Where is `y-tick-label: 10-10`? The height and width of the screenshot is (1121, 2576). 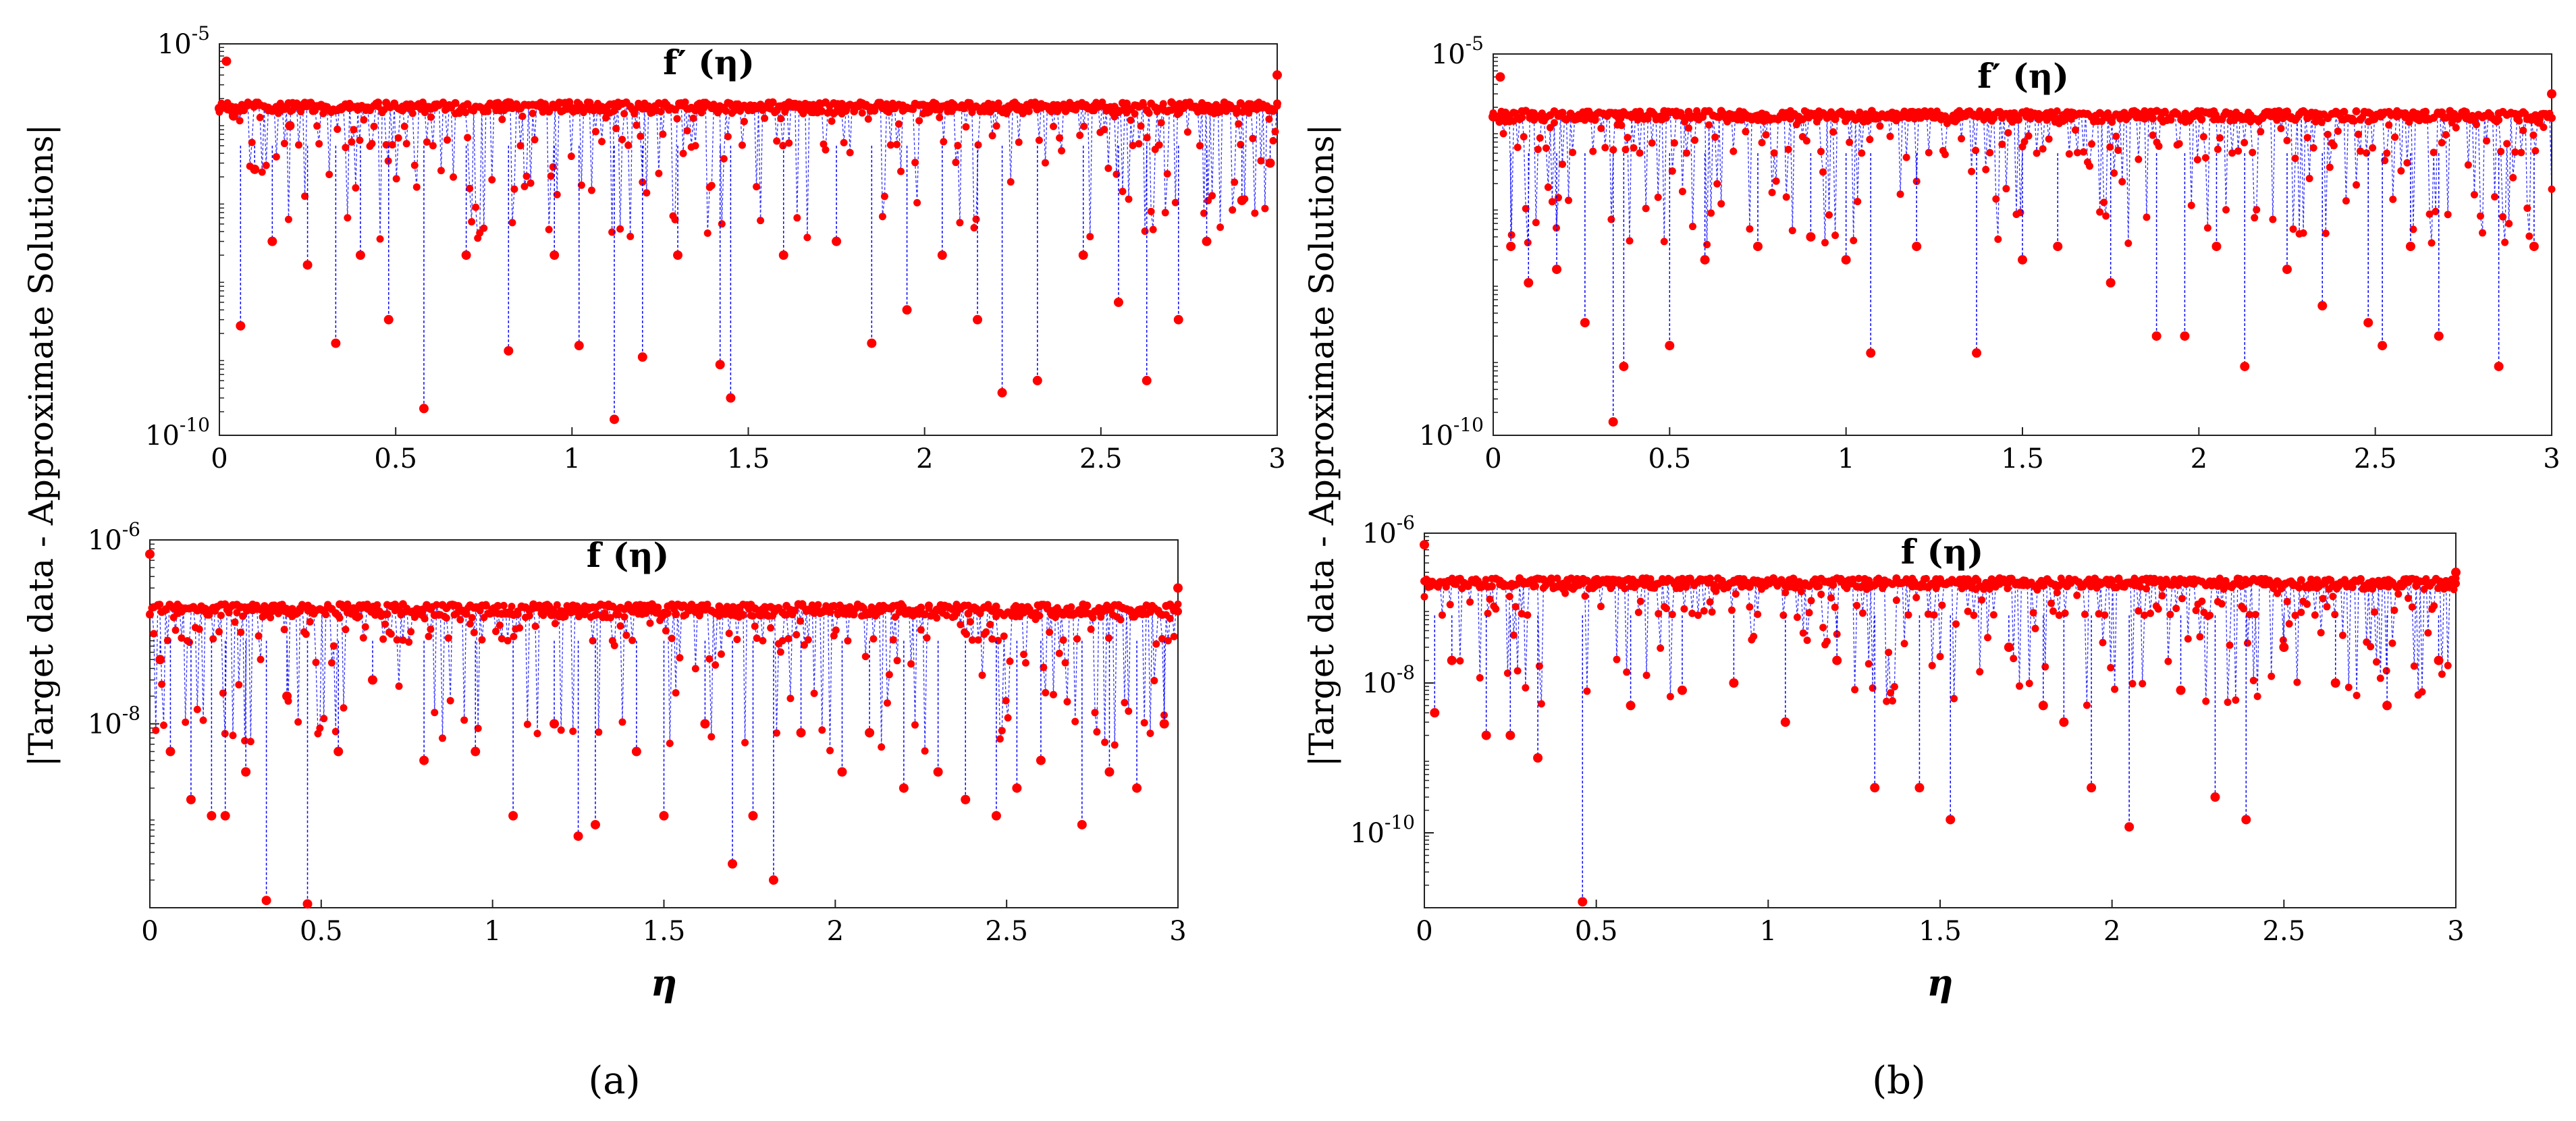 y-tick-label: 10-10 is located at coordinates (1382, 830).